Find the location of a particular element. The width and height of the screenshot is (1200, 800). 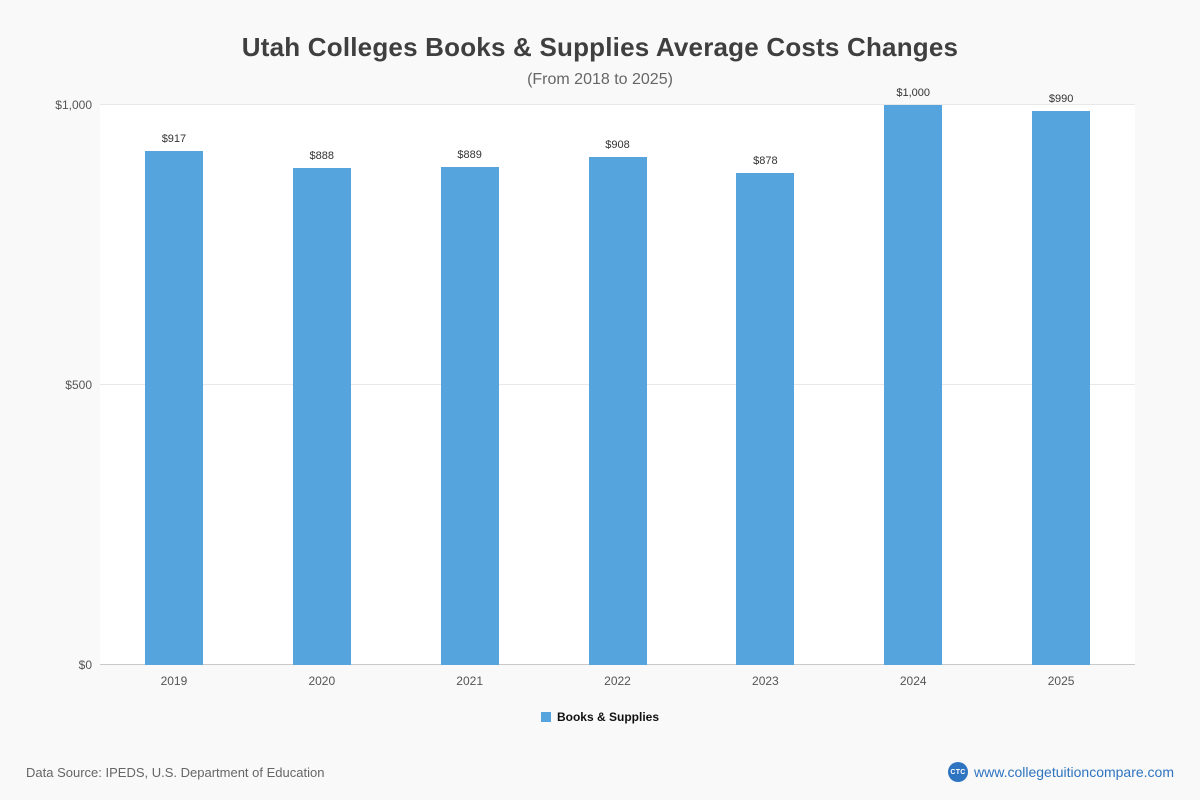

x-axis-label: 2025 is located at coordinates (1061, 681).